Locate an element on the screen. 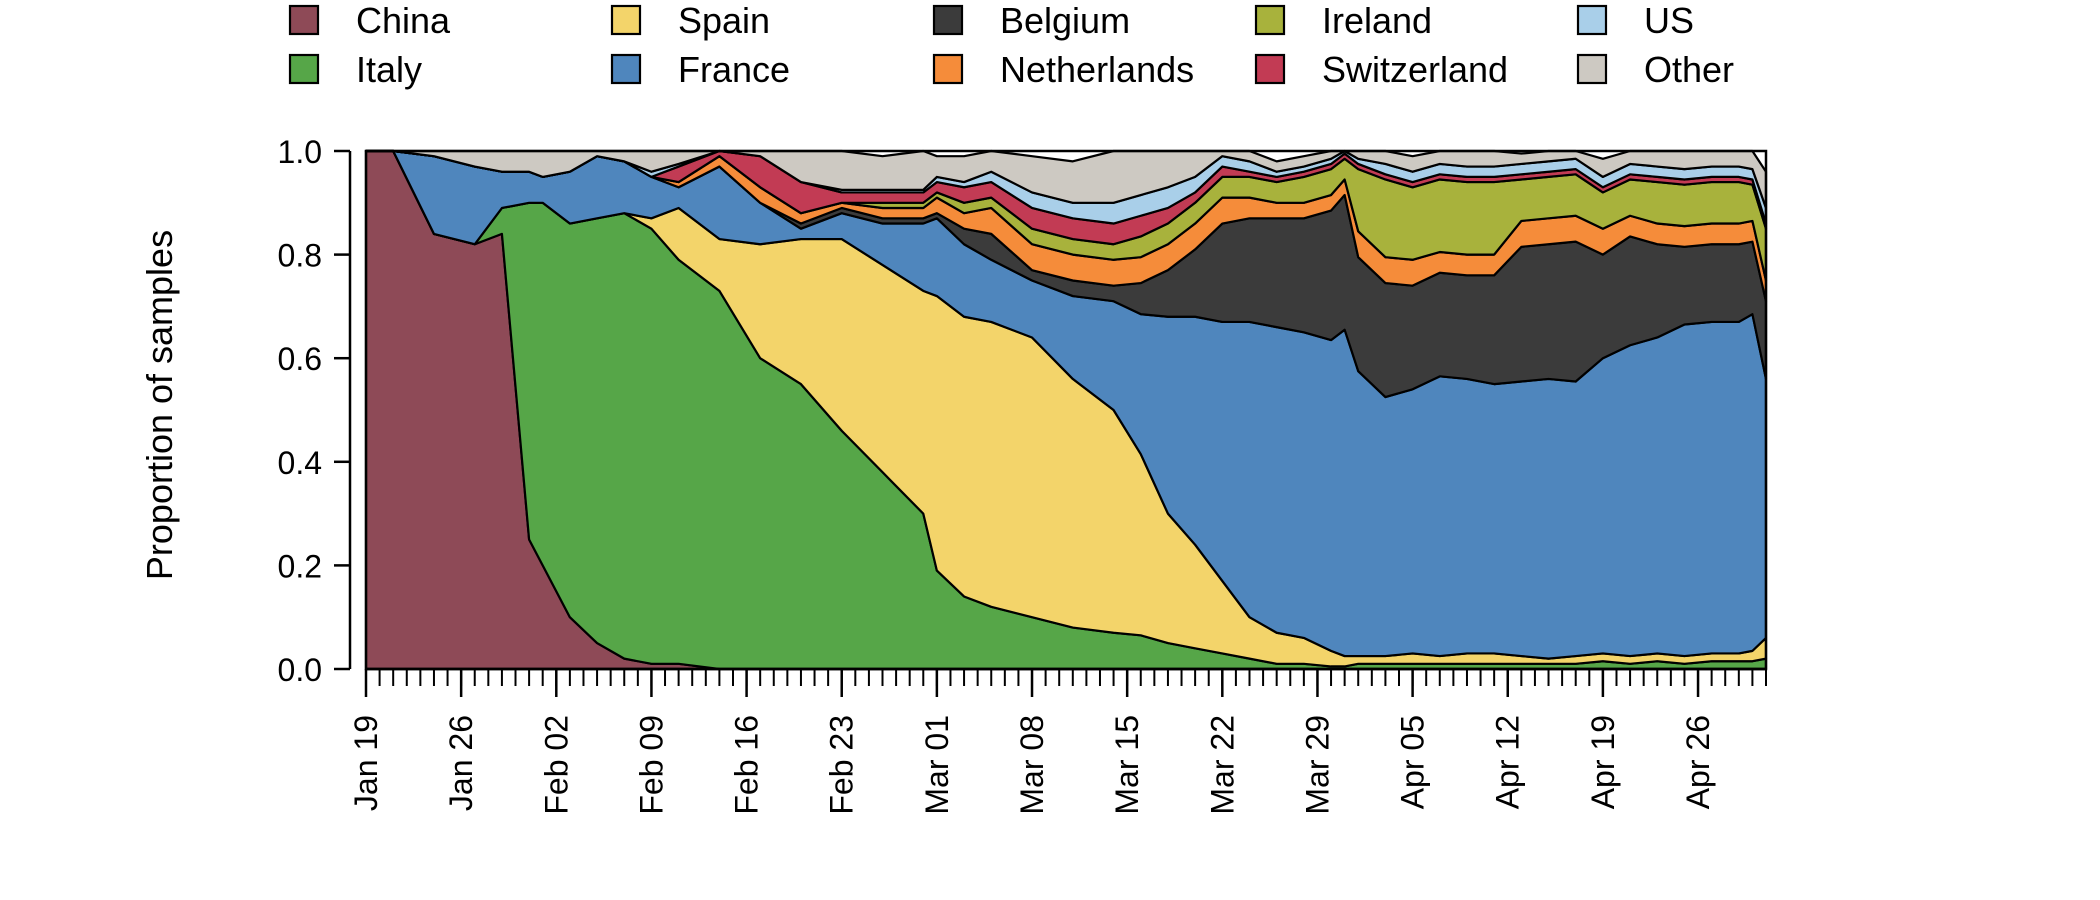  legend-label: Netherlands is located at coordinates (1097, 69).